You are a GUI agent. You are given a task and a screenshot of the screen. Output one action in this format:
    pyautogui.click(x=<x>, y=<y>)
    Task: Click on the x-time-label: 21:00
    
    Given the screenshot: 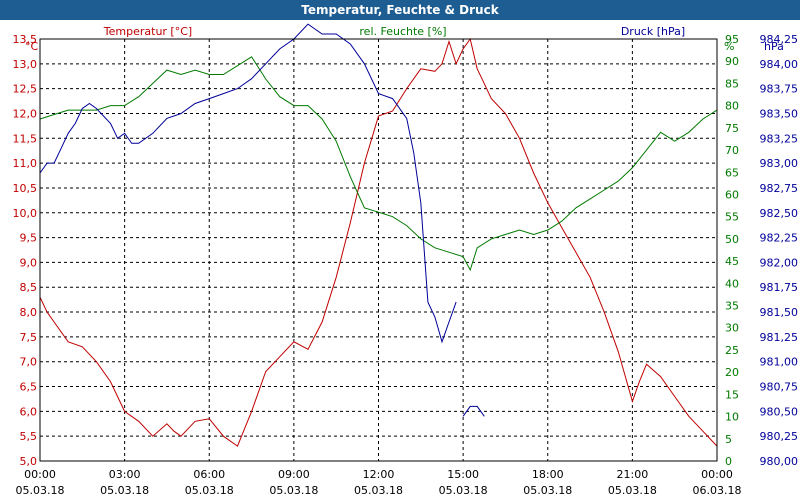 What is the action you would take?
    pyautogui.click(x=633, y=474)
    